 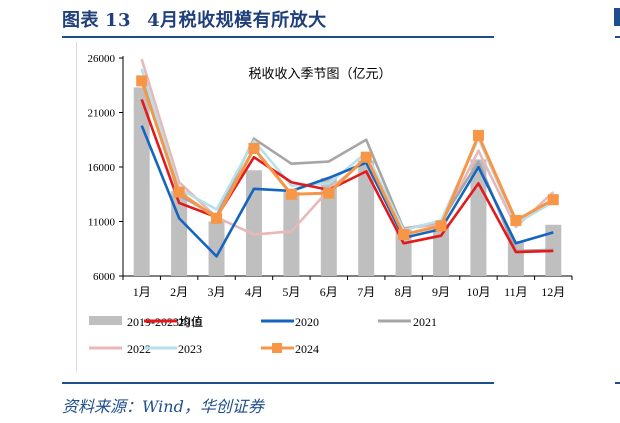 I want to click on y-tick-label: 6000, so click(x=104, y=277).